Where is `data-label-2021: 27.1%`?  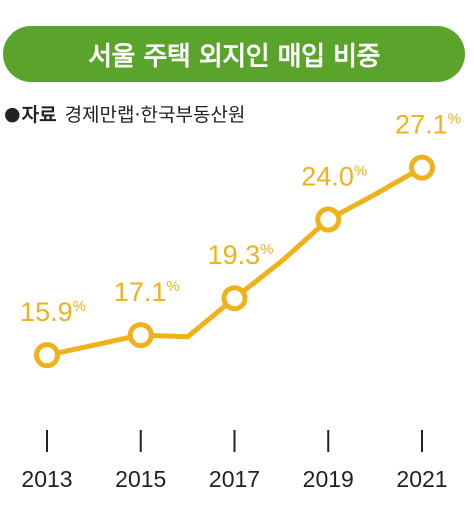 data-label-2021: 27.1% is located at coordinates (428, 125).